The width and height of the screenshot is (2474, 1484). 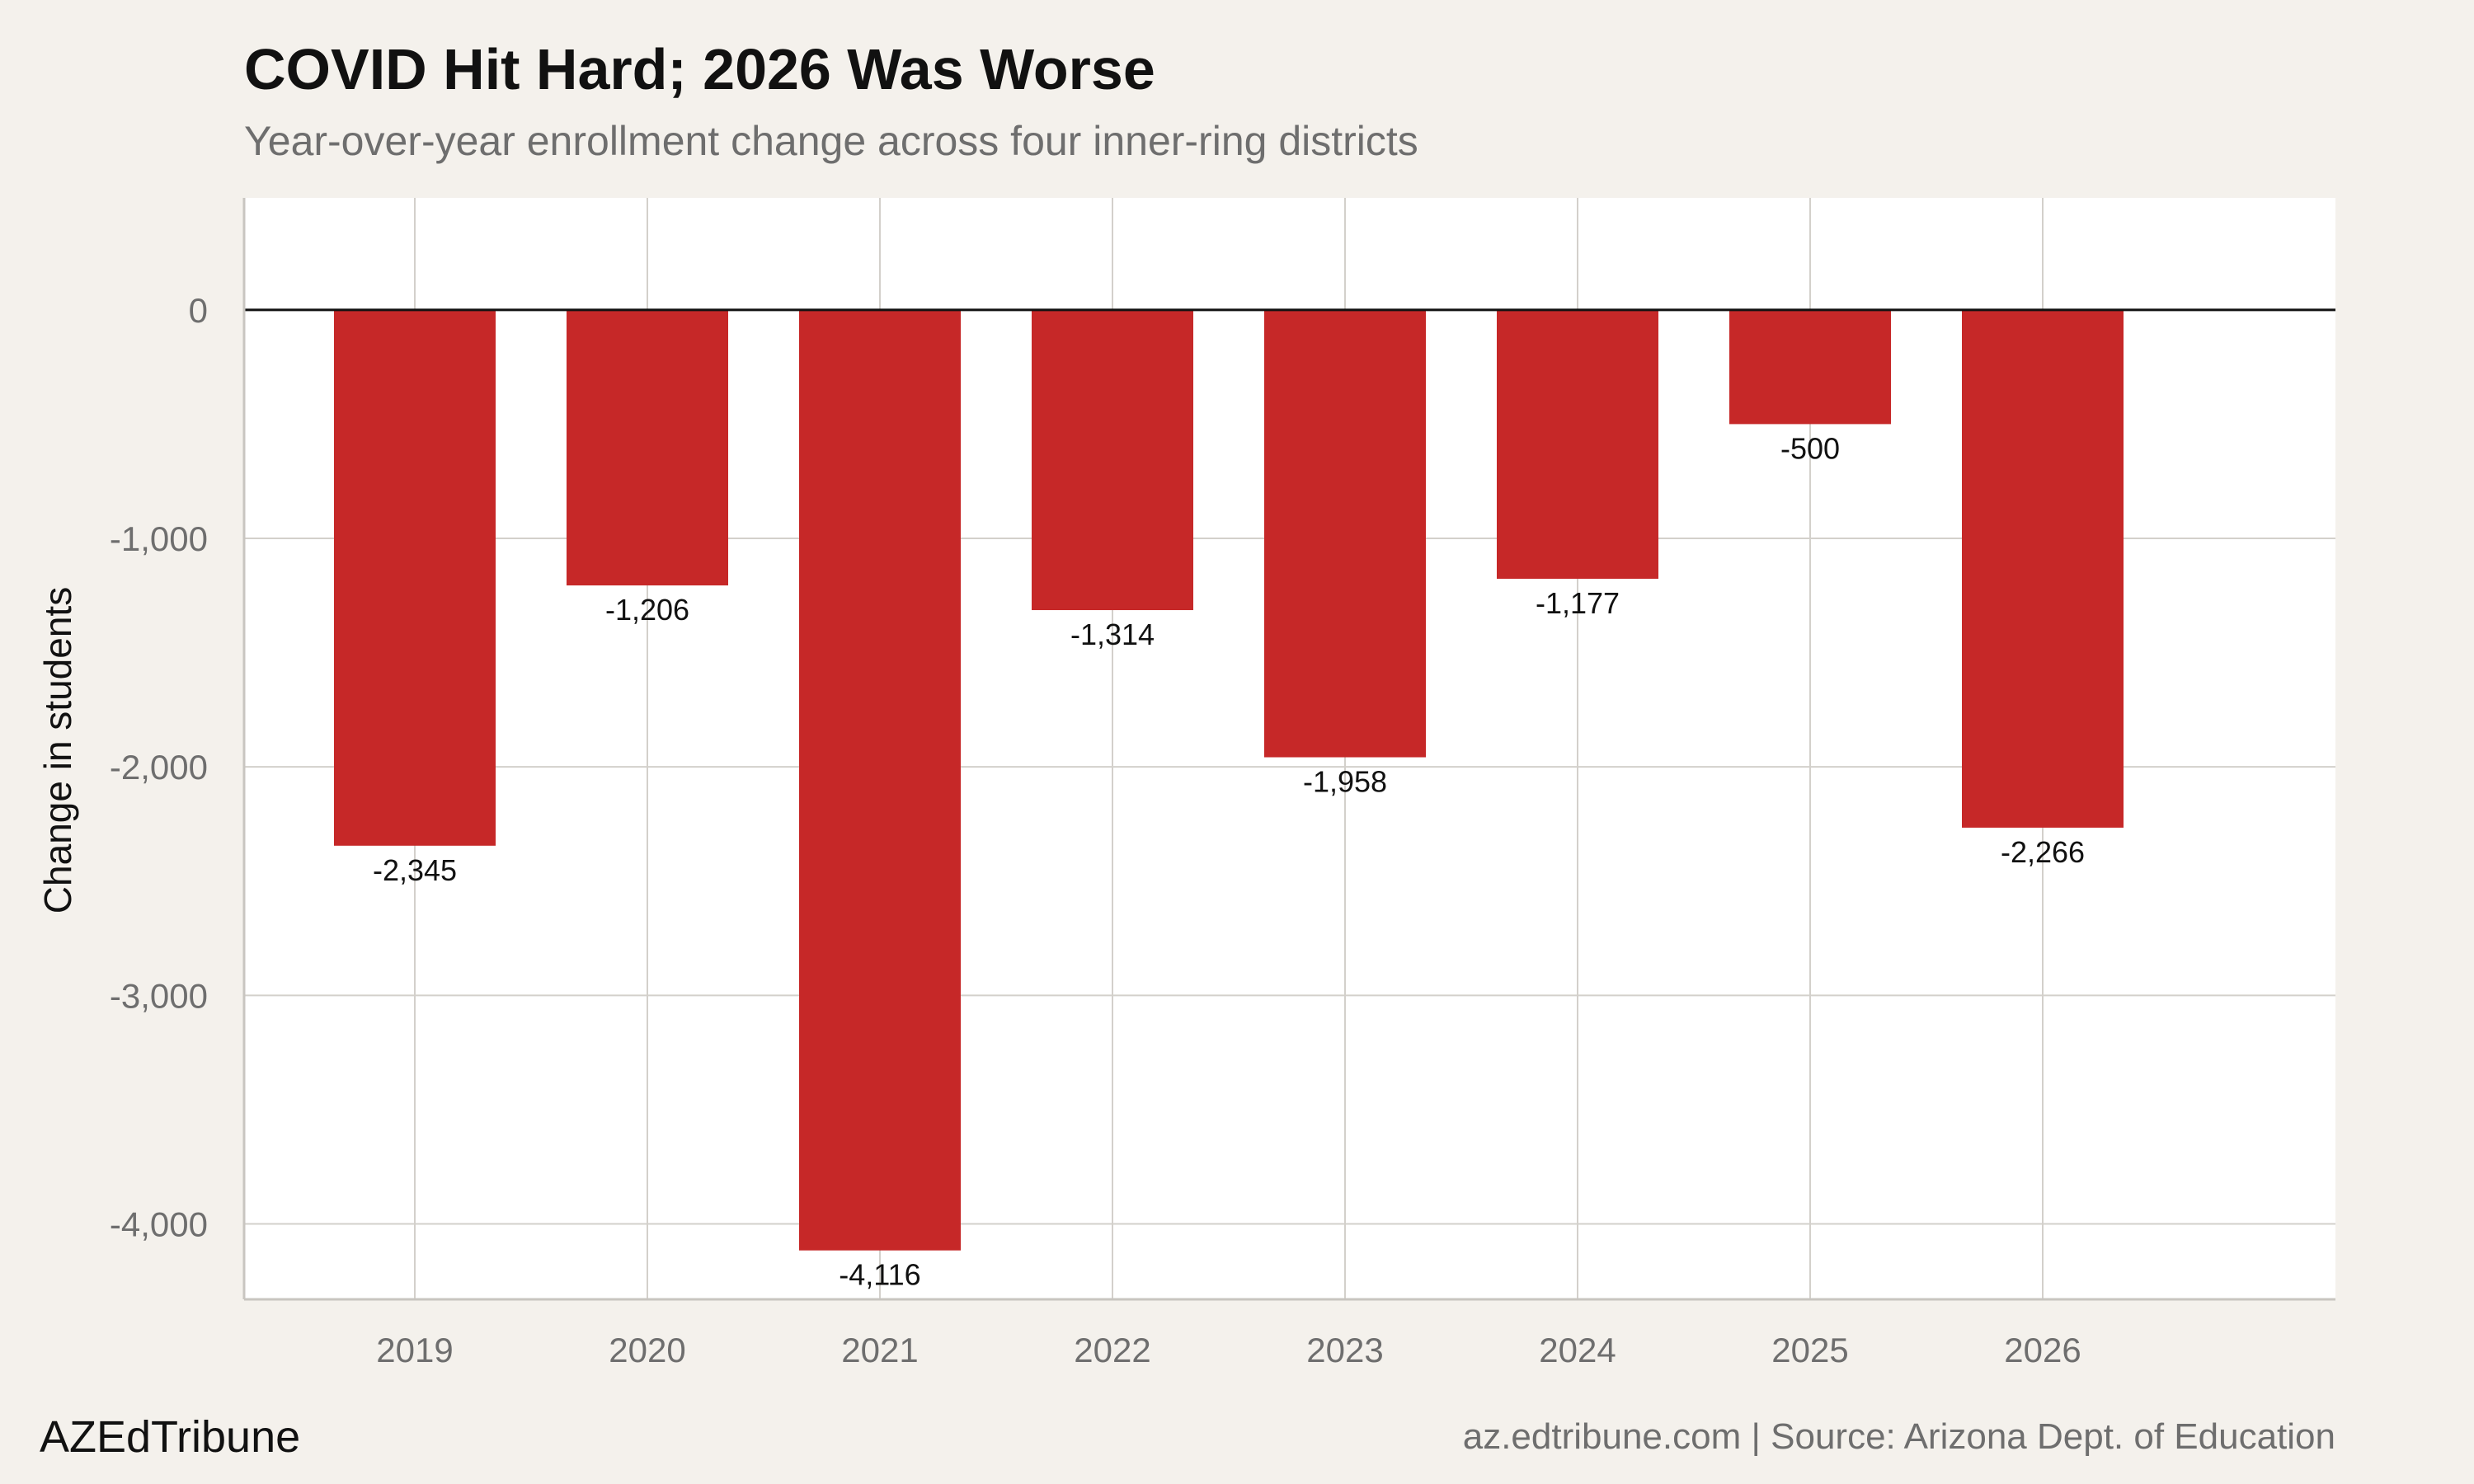 What do you see at coordinates (1810, 367) in the screenshot?
I see `bar-2025` at bounding box center [1810, 367].